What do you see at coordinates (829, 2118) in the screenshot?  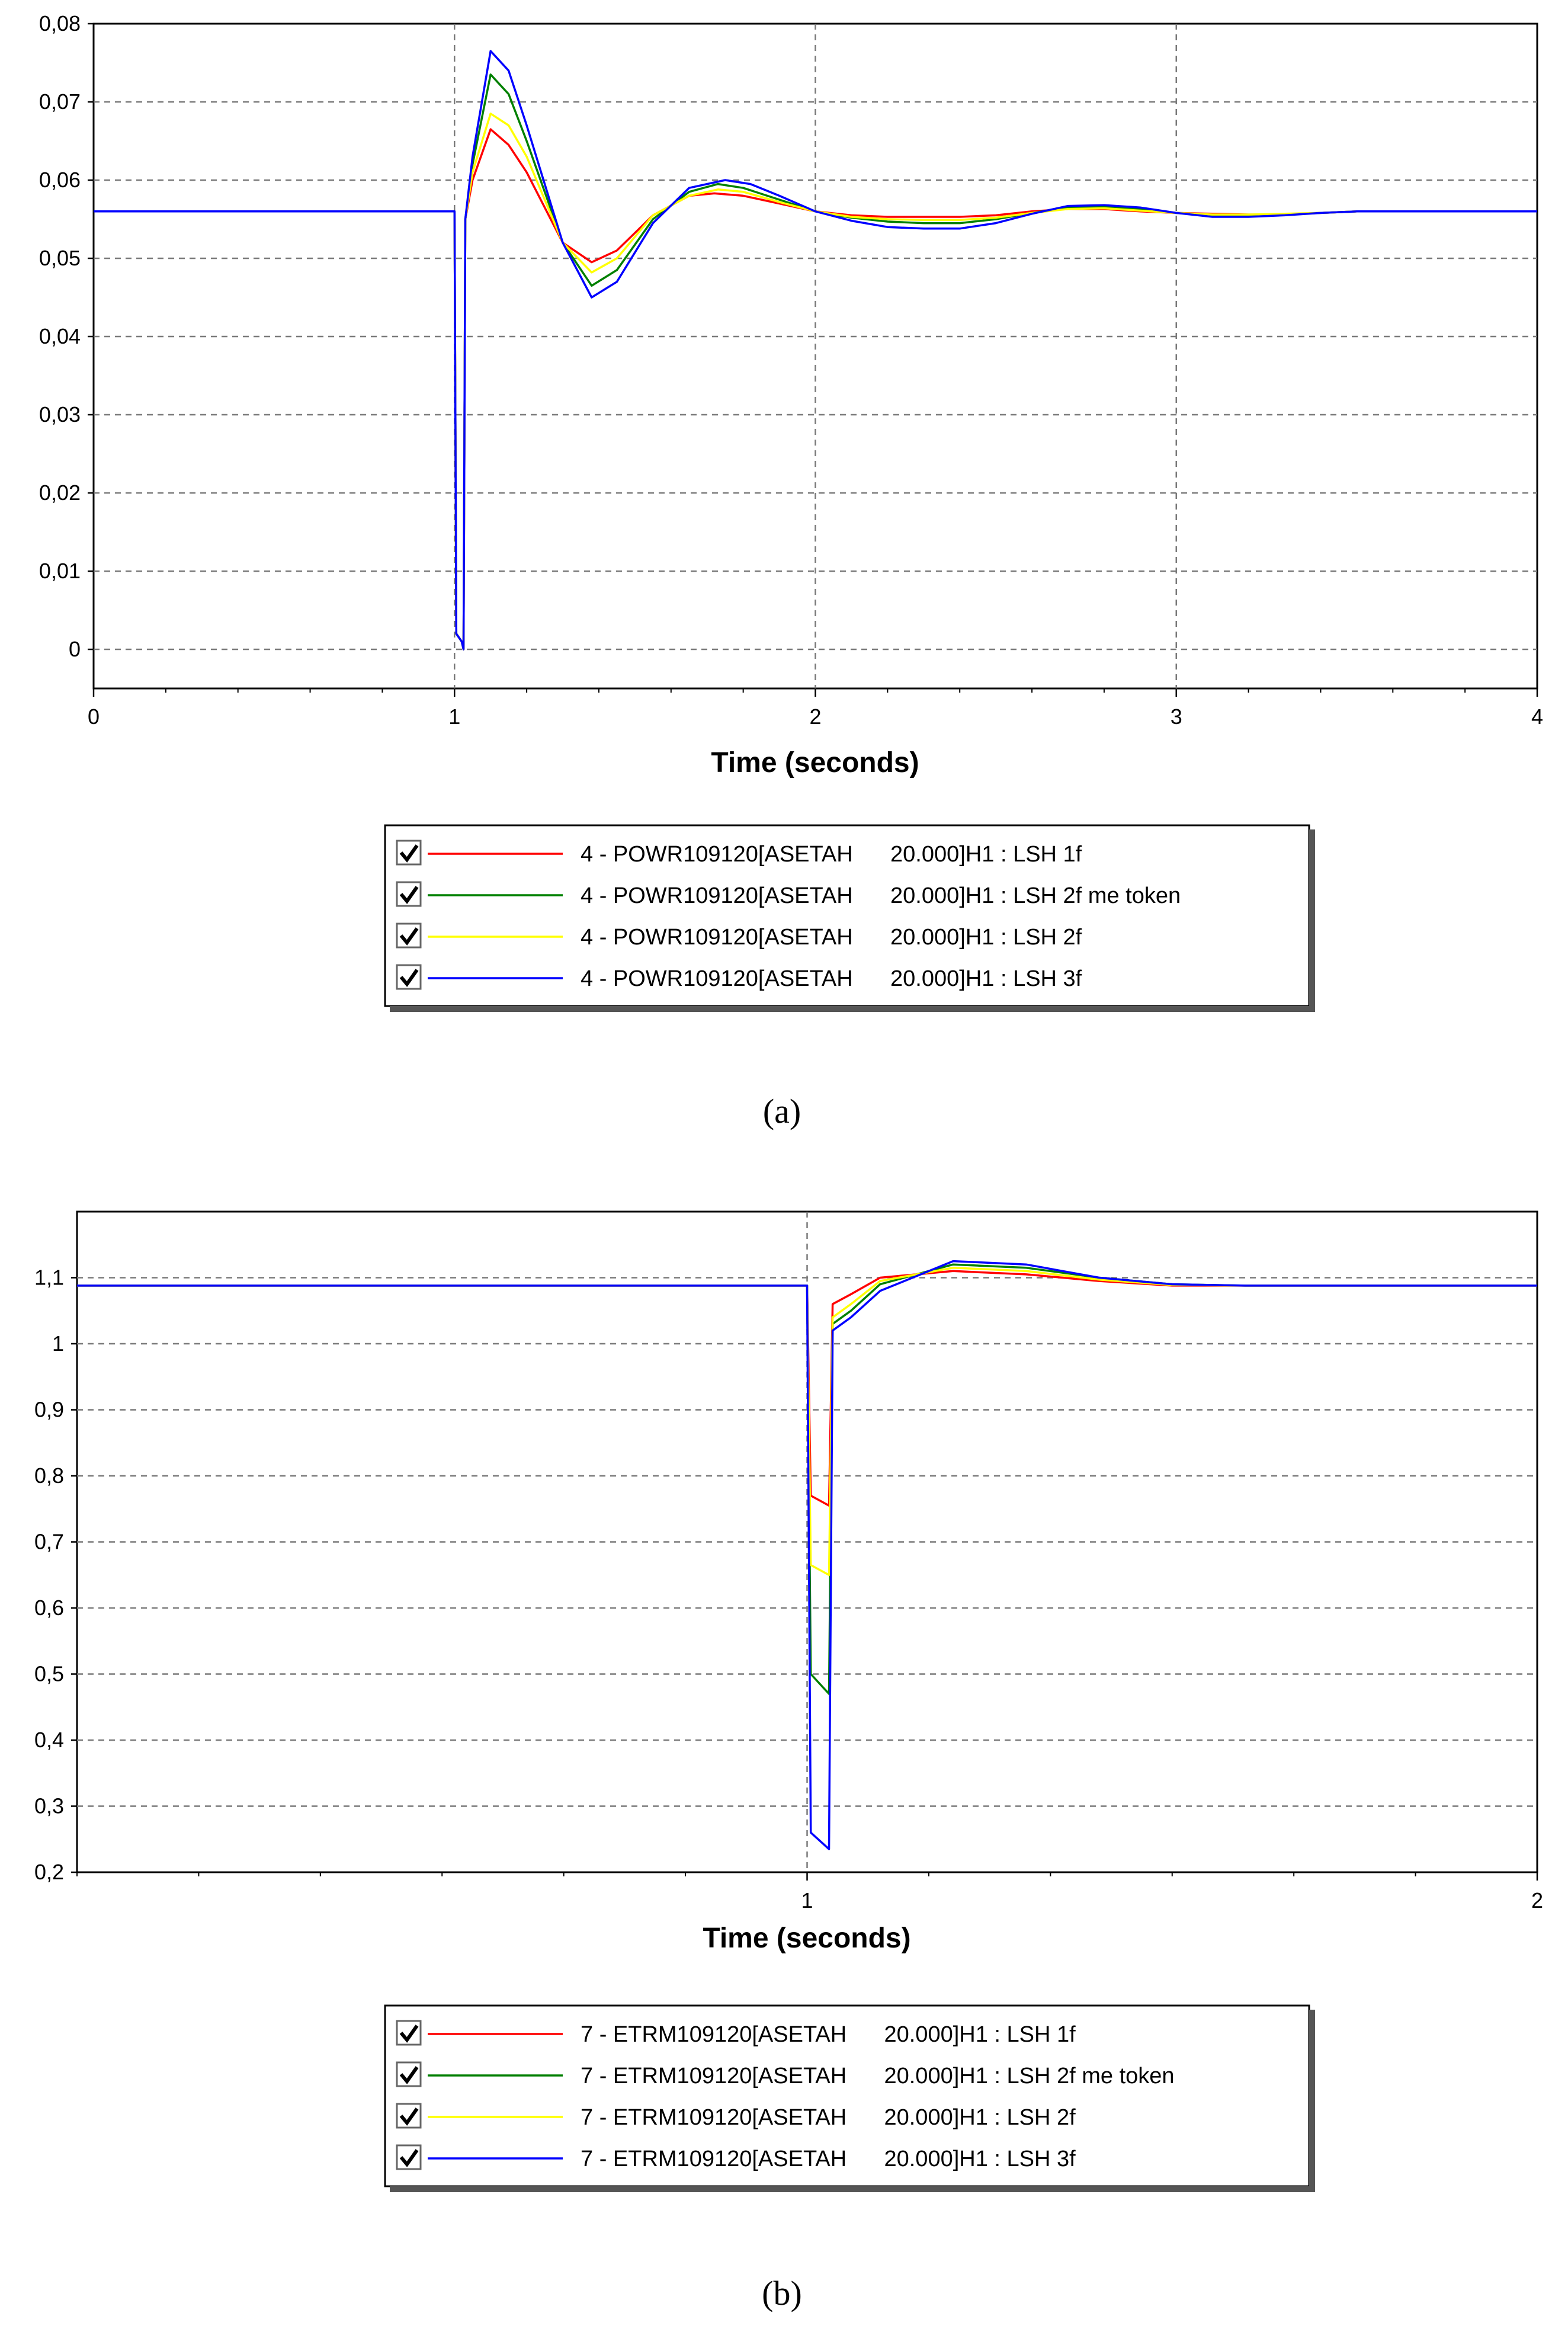 I see `legend-label: 7 - ETRM109120[ASETAH 20.000]H1 : LSH 2f` at bounding box center [829, 2118].